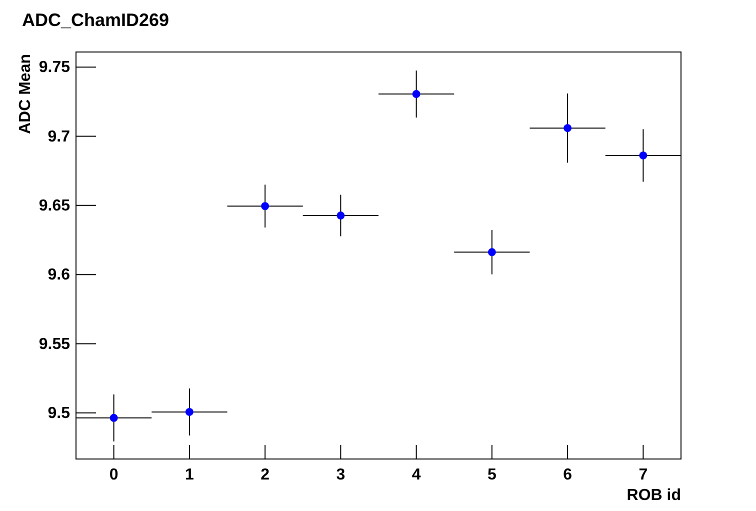  What do you see at coordinates (265, 475) in the screenshot?
I see `x-tick-label: 2` at bounding box center [265, 475].